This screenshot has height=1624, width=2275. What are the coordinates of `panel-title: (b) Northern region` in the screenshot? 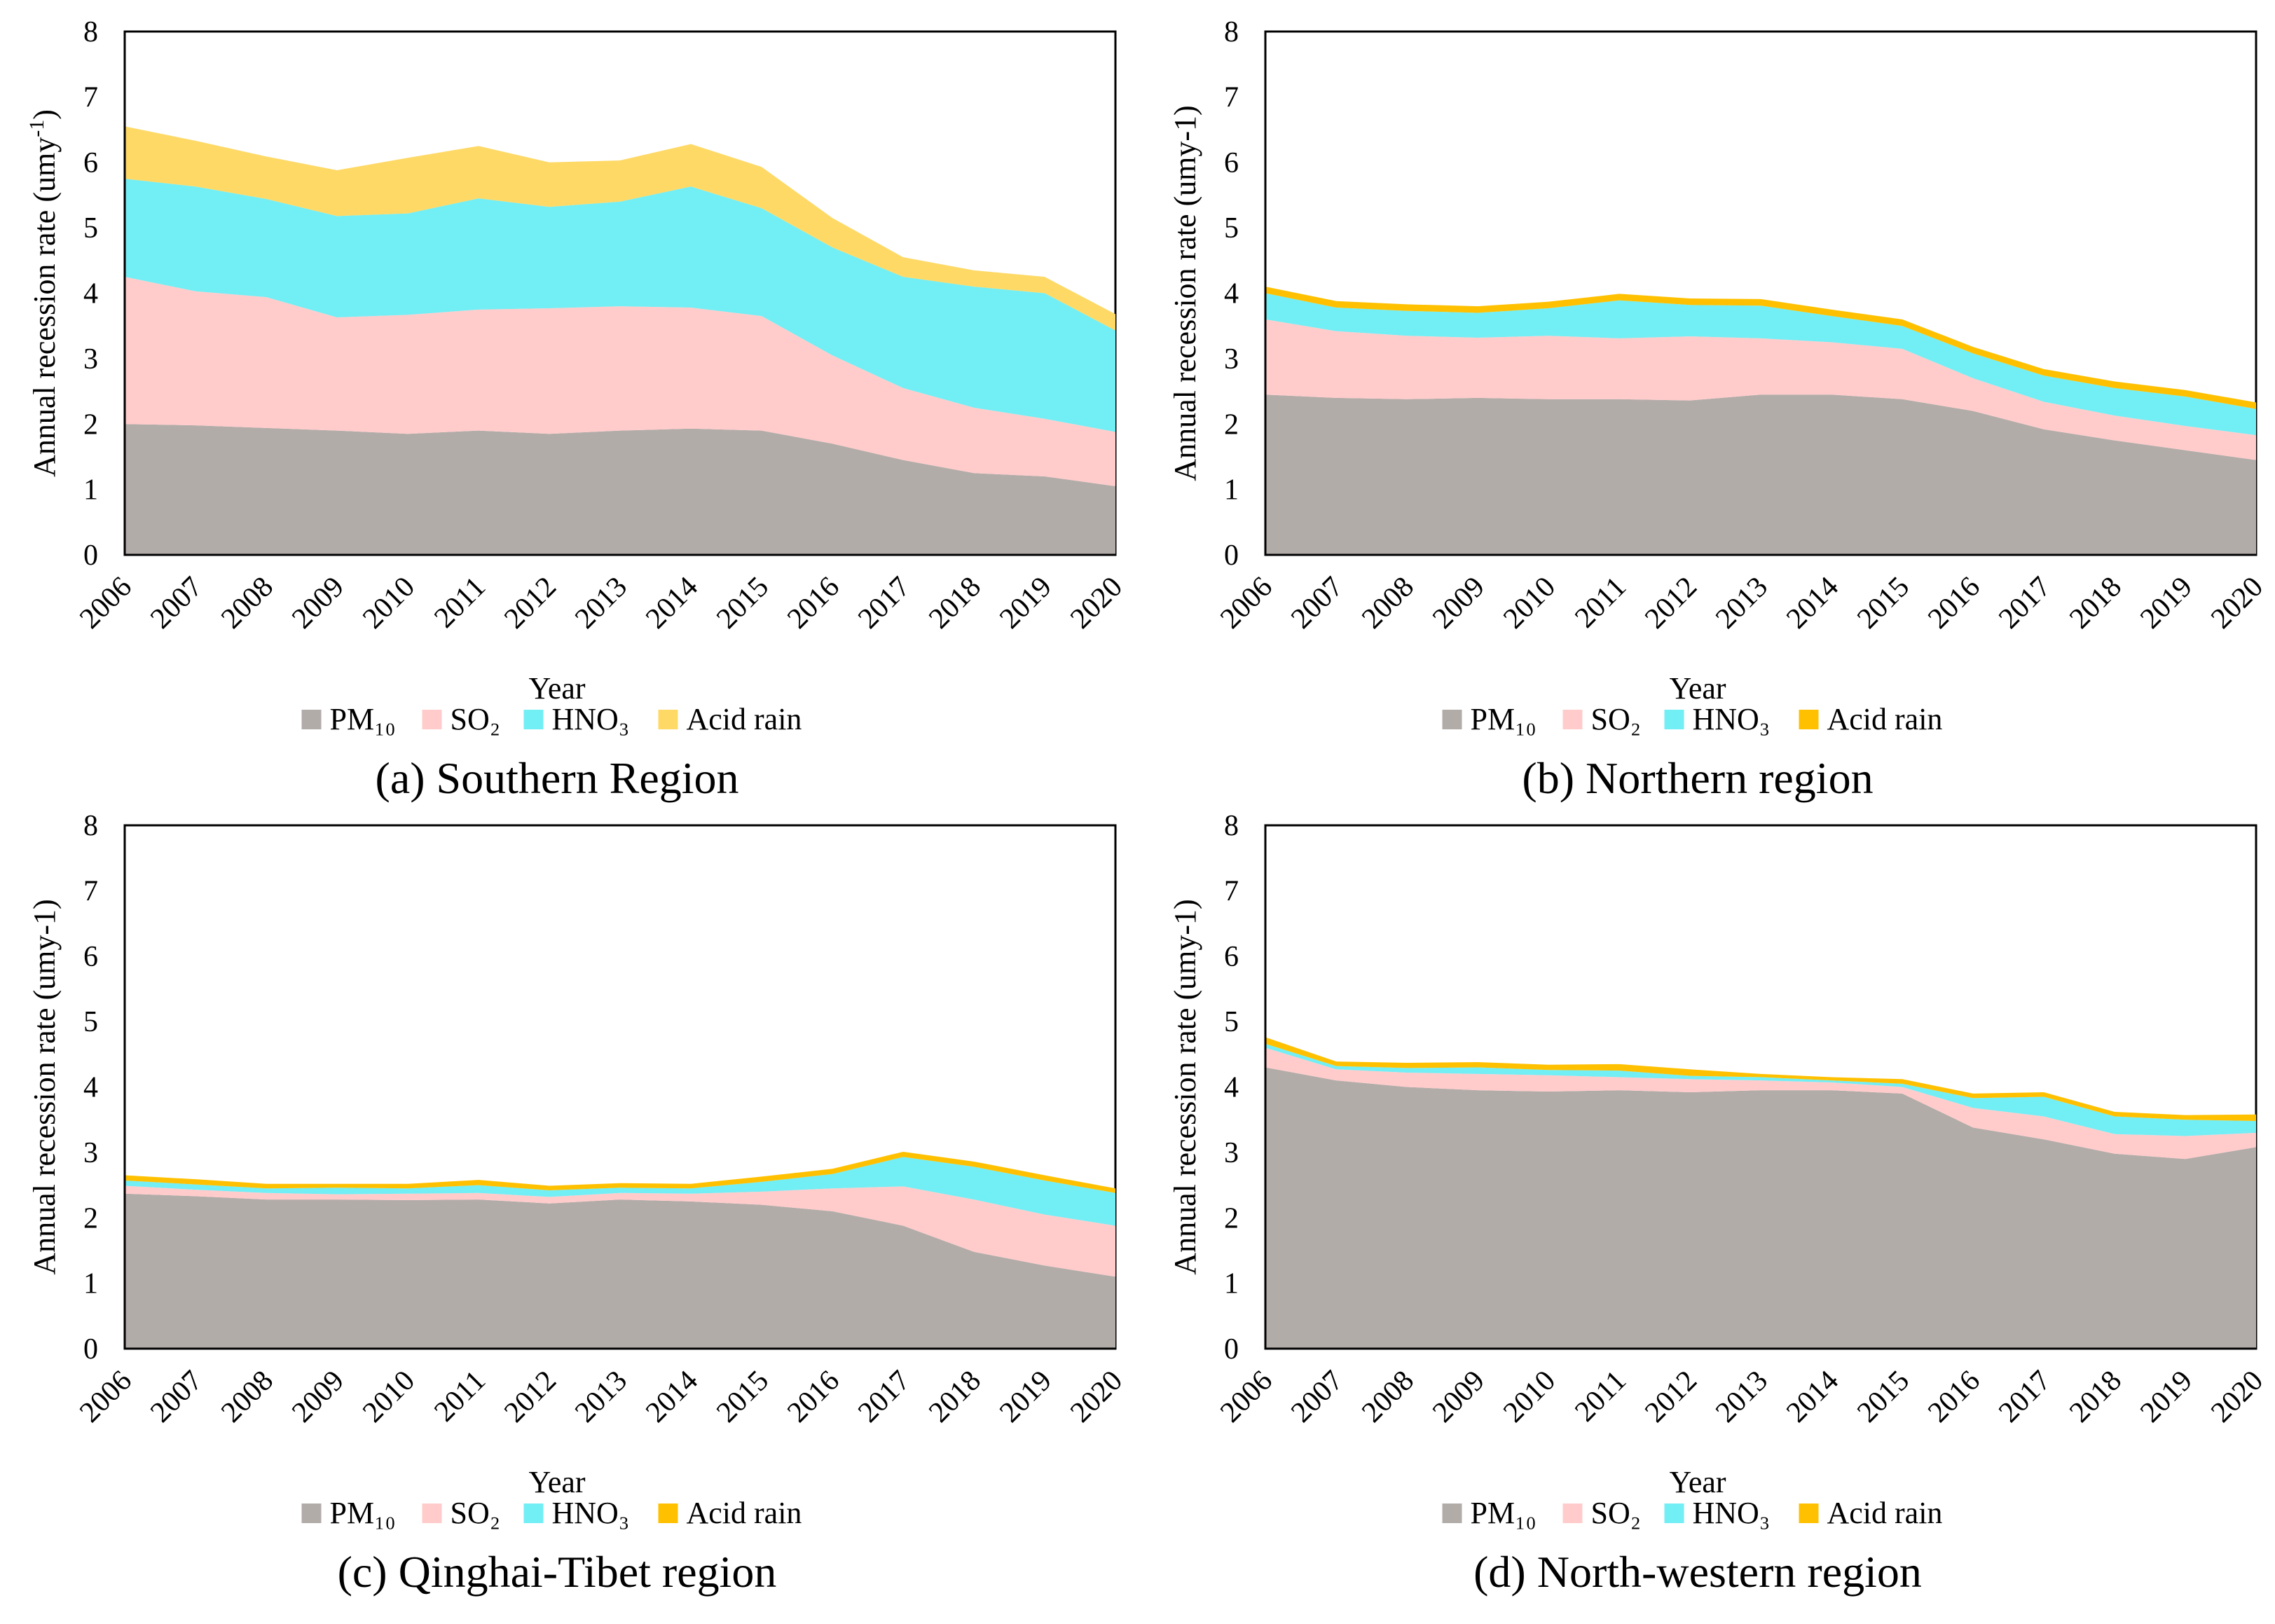 It's located at (1697, 778).